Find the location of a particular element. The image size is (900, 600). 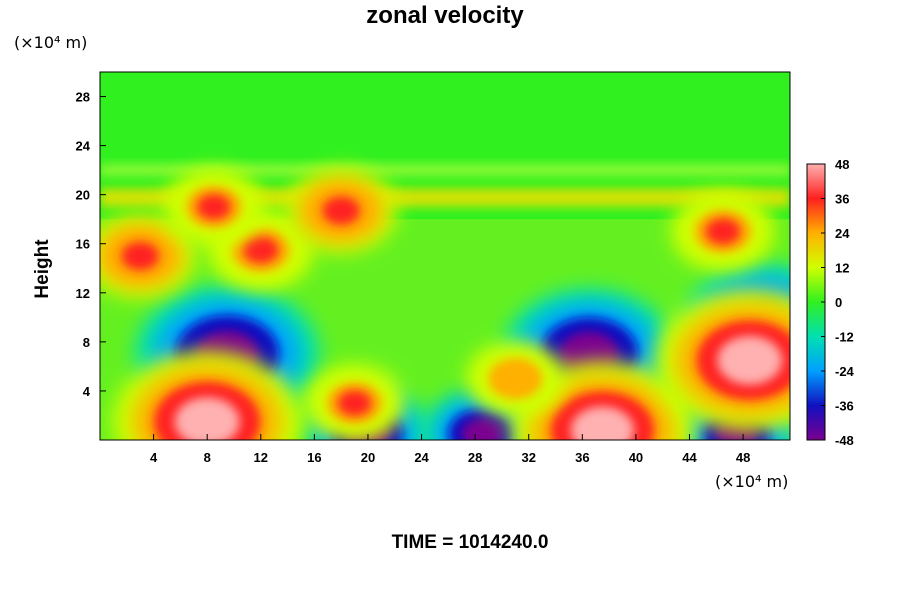

x-tick-label: 4 is located at coordinates (154, 457).